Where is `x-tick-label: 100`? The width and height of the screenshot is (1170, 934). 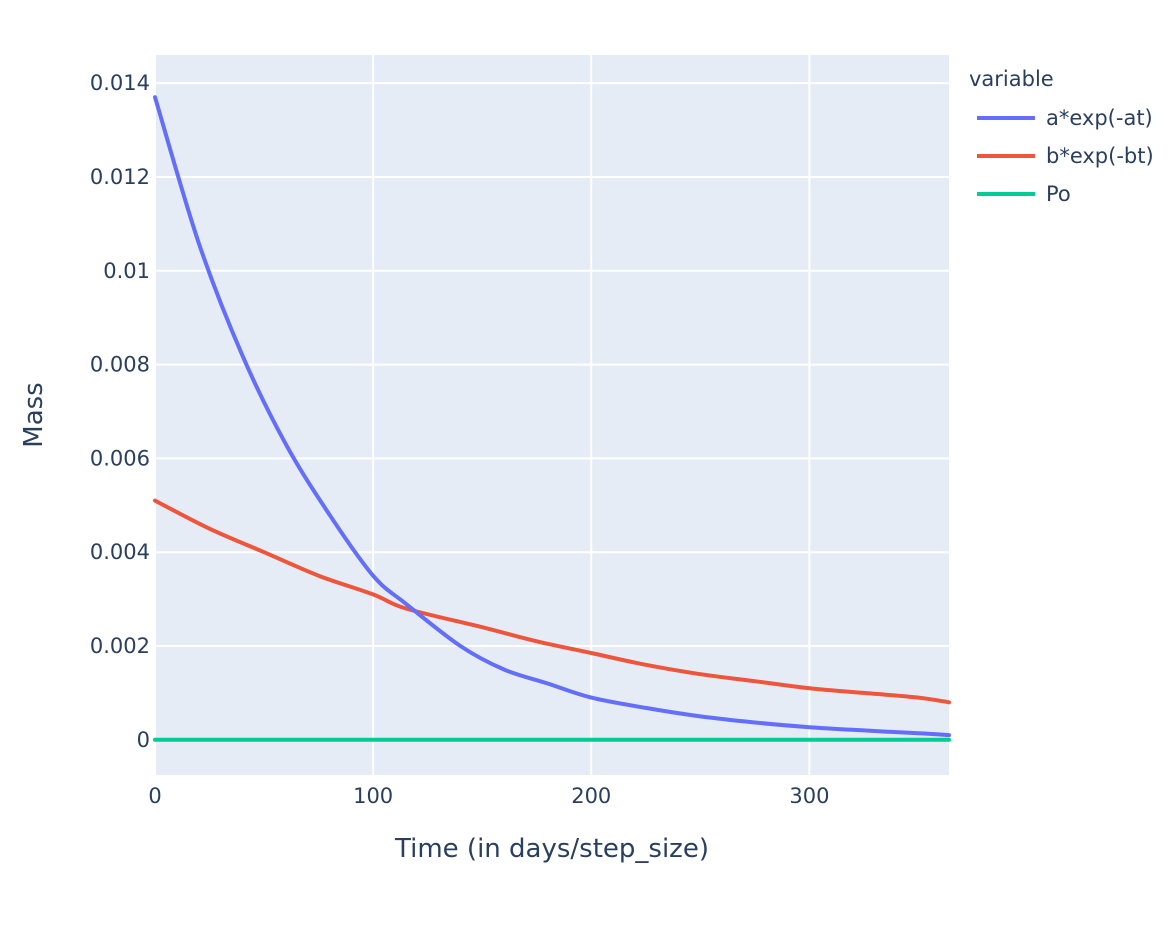 x-tick-label: 100 is located at coordinates (373, 796).